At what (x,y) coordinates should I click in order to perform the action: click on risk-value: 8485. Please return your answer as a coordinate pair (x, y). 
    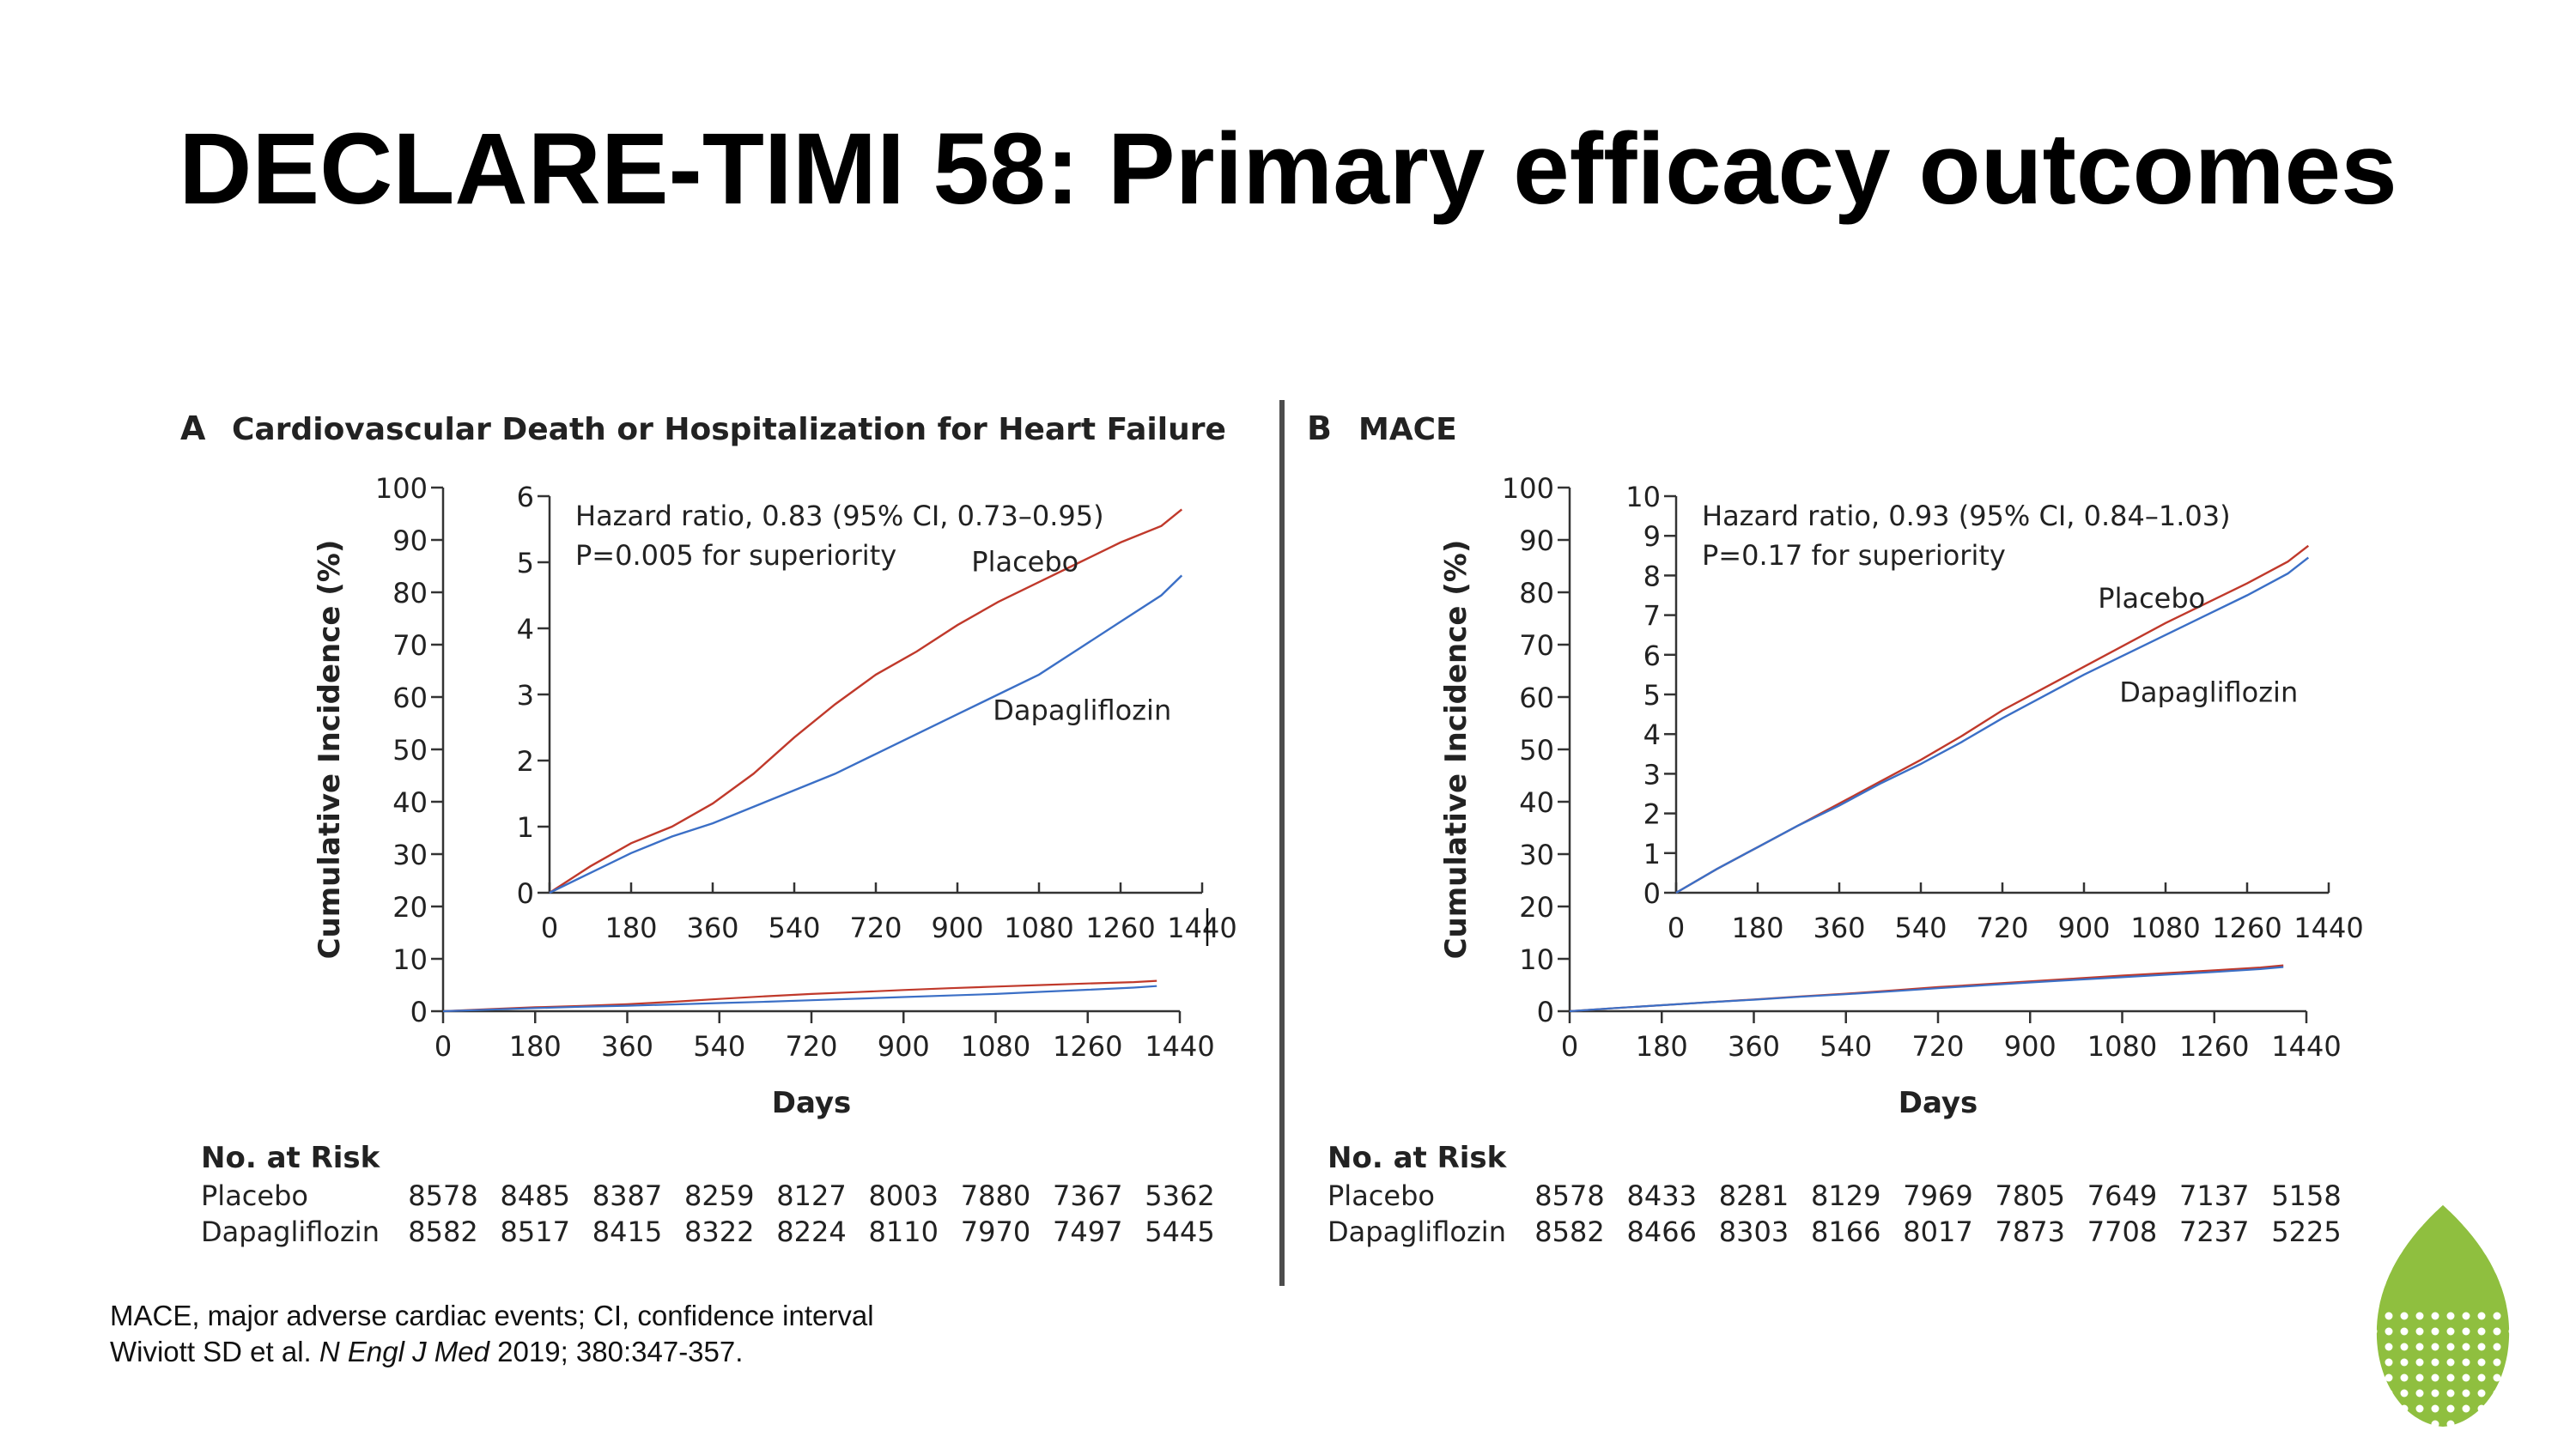
    Looking at the image, I should click on (535, 1195).